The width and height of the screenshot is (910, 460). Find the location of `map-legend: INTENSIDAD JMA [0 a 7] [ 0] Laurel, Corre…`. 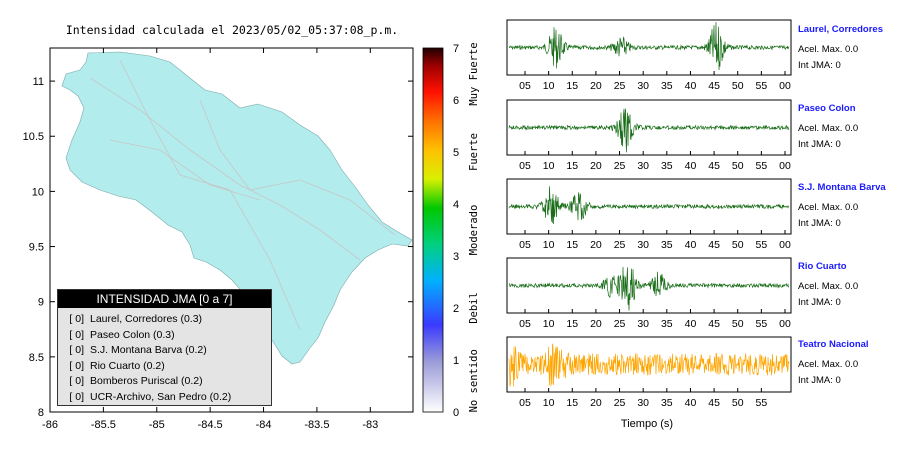

map-legend: INTENSIDAD JMA [0 a 7] [ 0] Laurel, Corre… is located at coordinates (164, 347).